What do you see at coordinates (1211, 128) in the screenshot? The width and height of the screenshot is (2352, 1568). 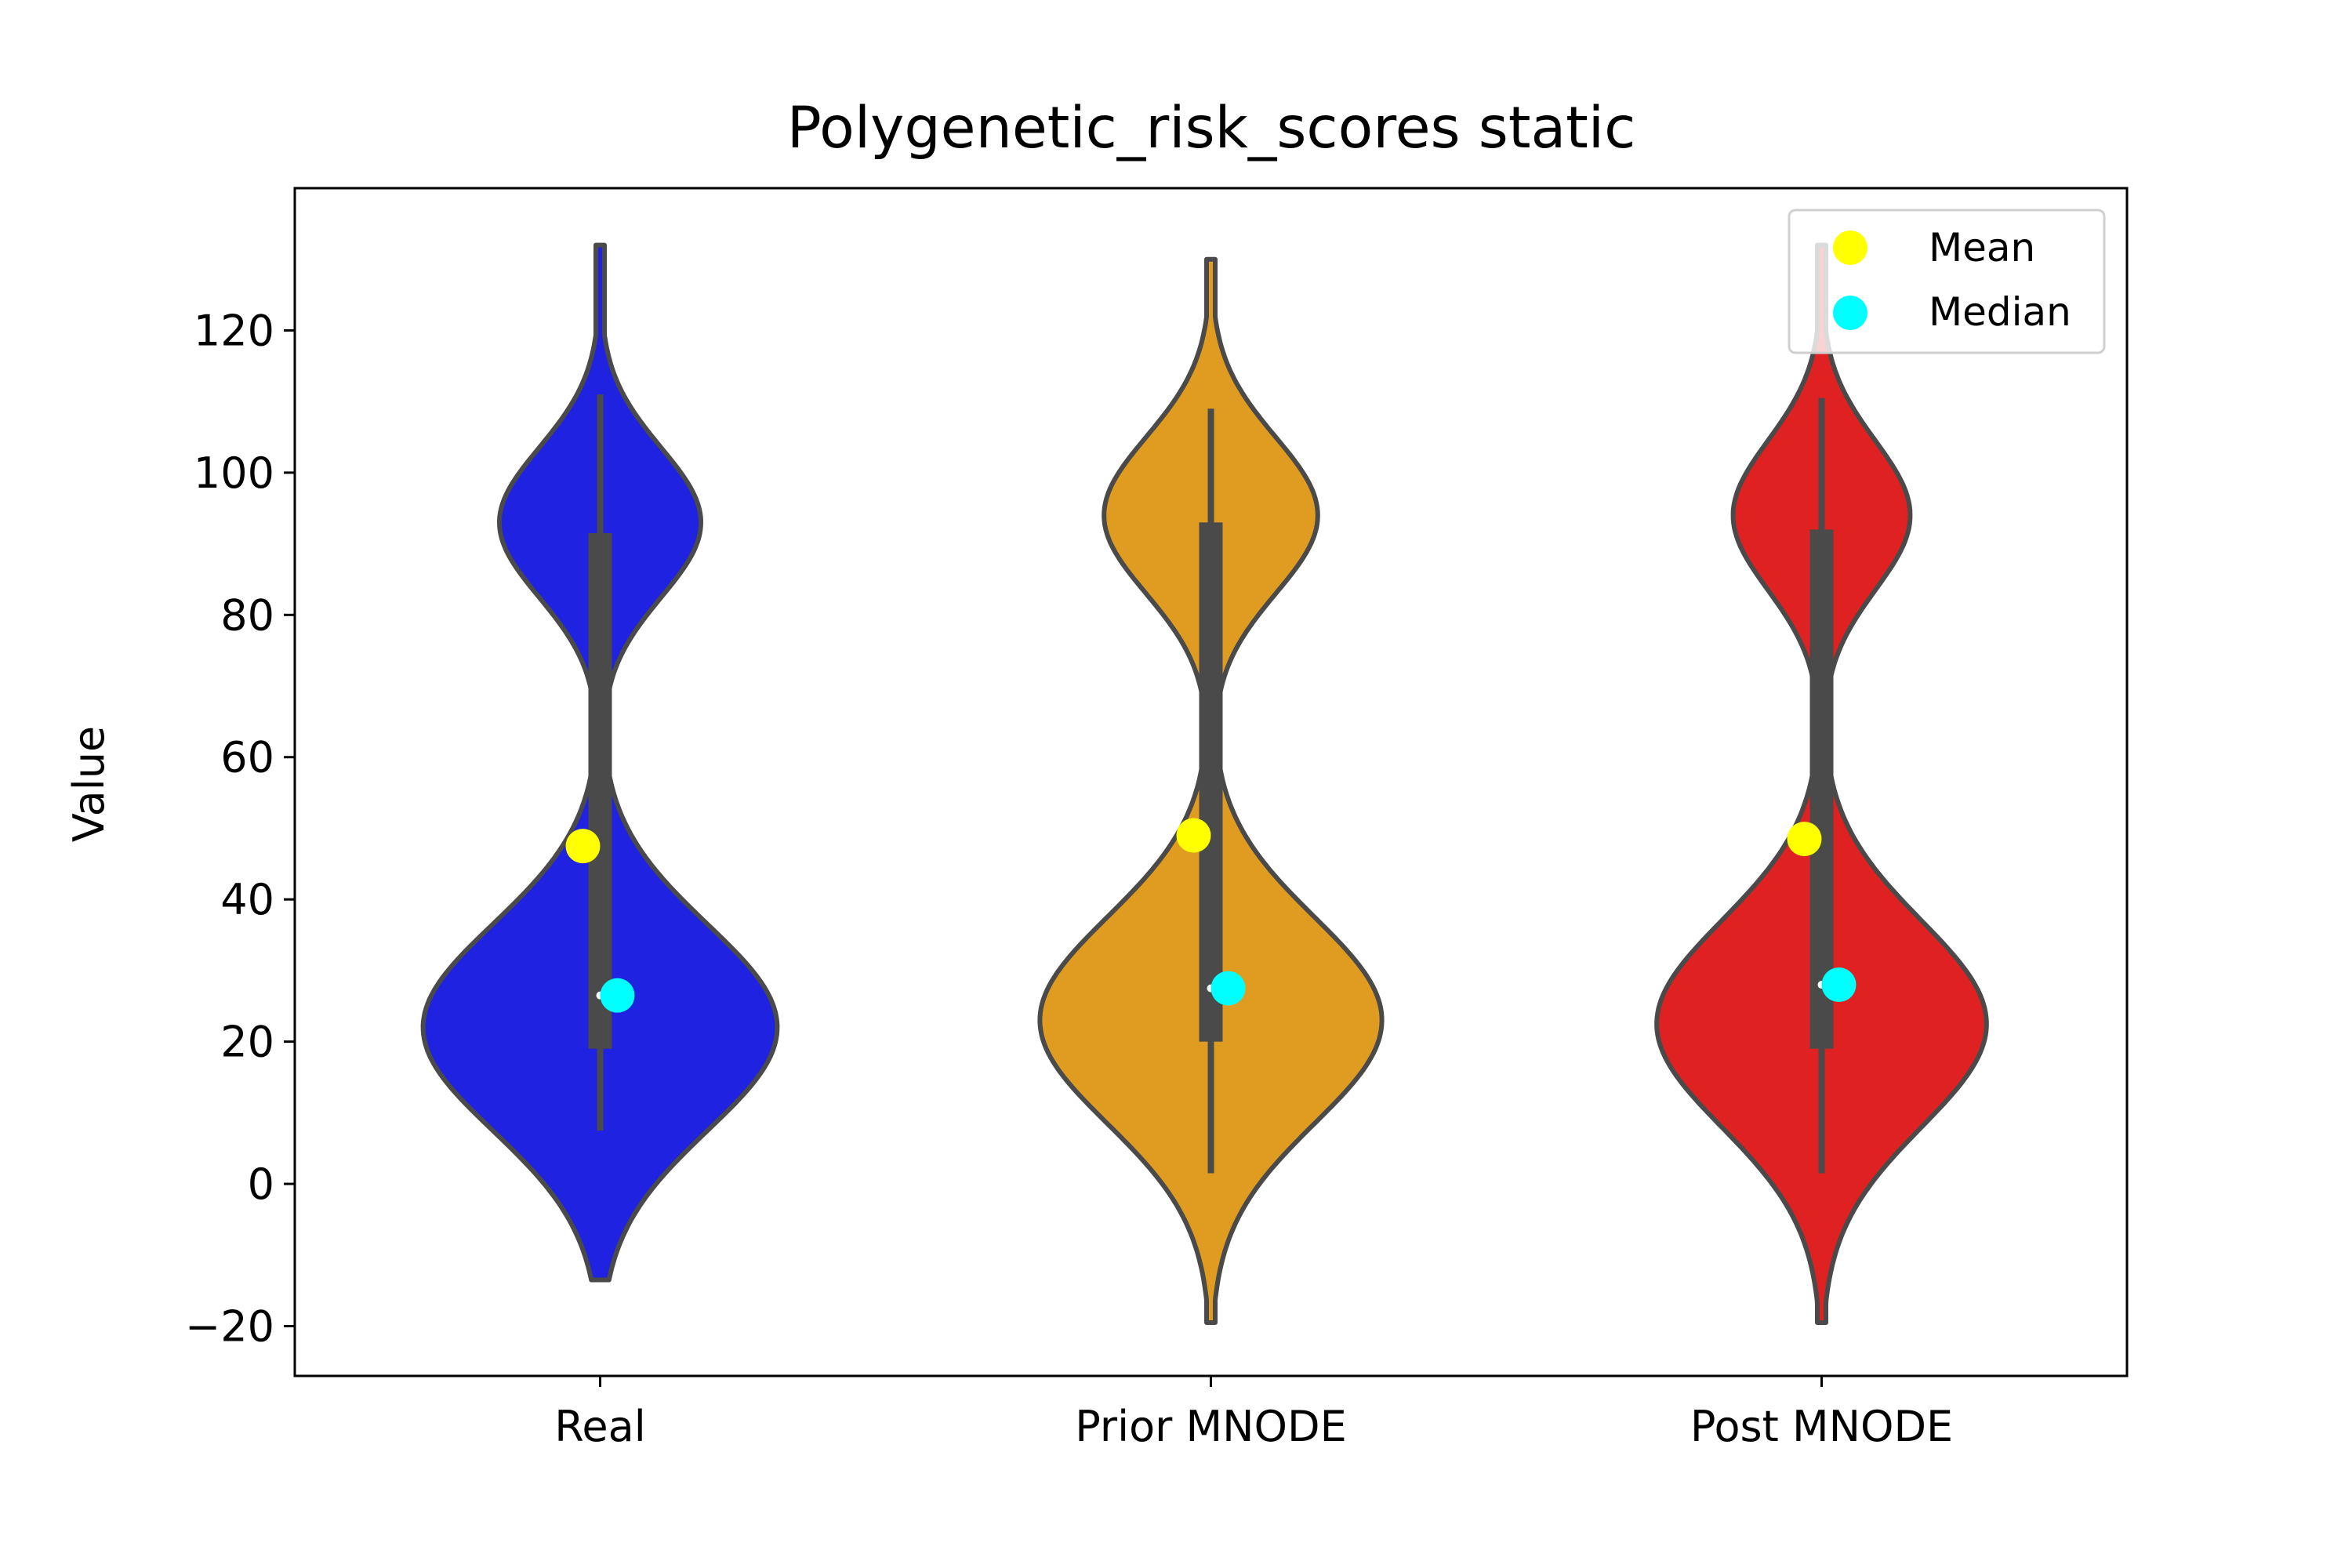 I see `chart-title: Polygenetic_risk_scores static` at bounding box center [1211, 128].